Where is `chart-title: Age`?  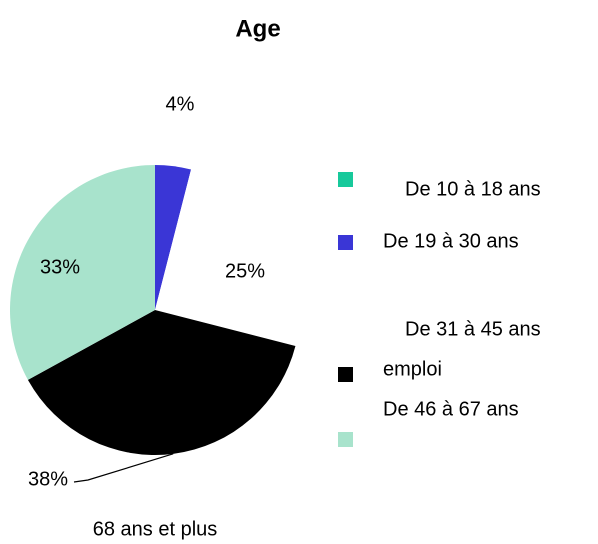
chart-title: Age is located at coordinates (257, 28).